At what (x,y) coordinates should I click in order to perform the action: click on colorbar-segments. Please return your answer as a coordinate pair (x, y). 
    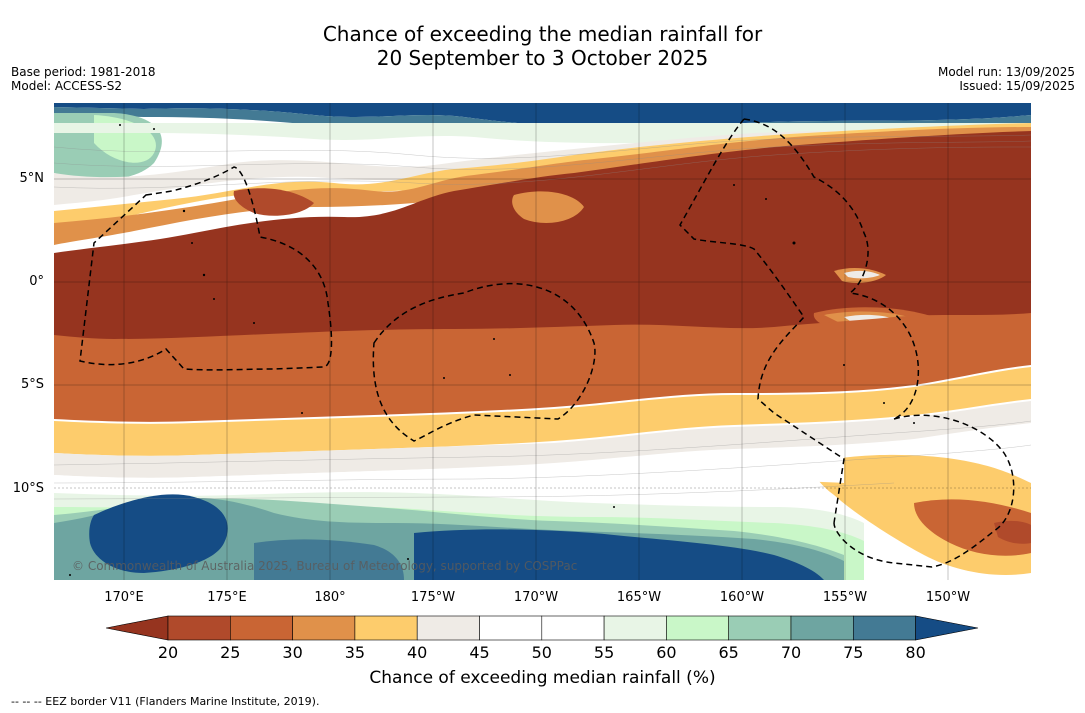
    Looking at the image, I should click on (542, 628).